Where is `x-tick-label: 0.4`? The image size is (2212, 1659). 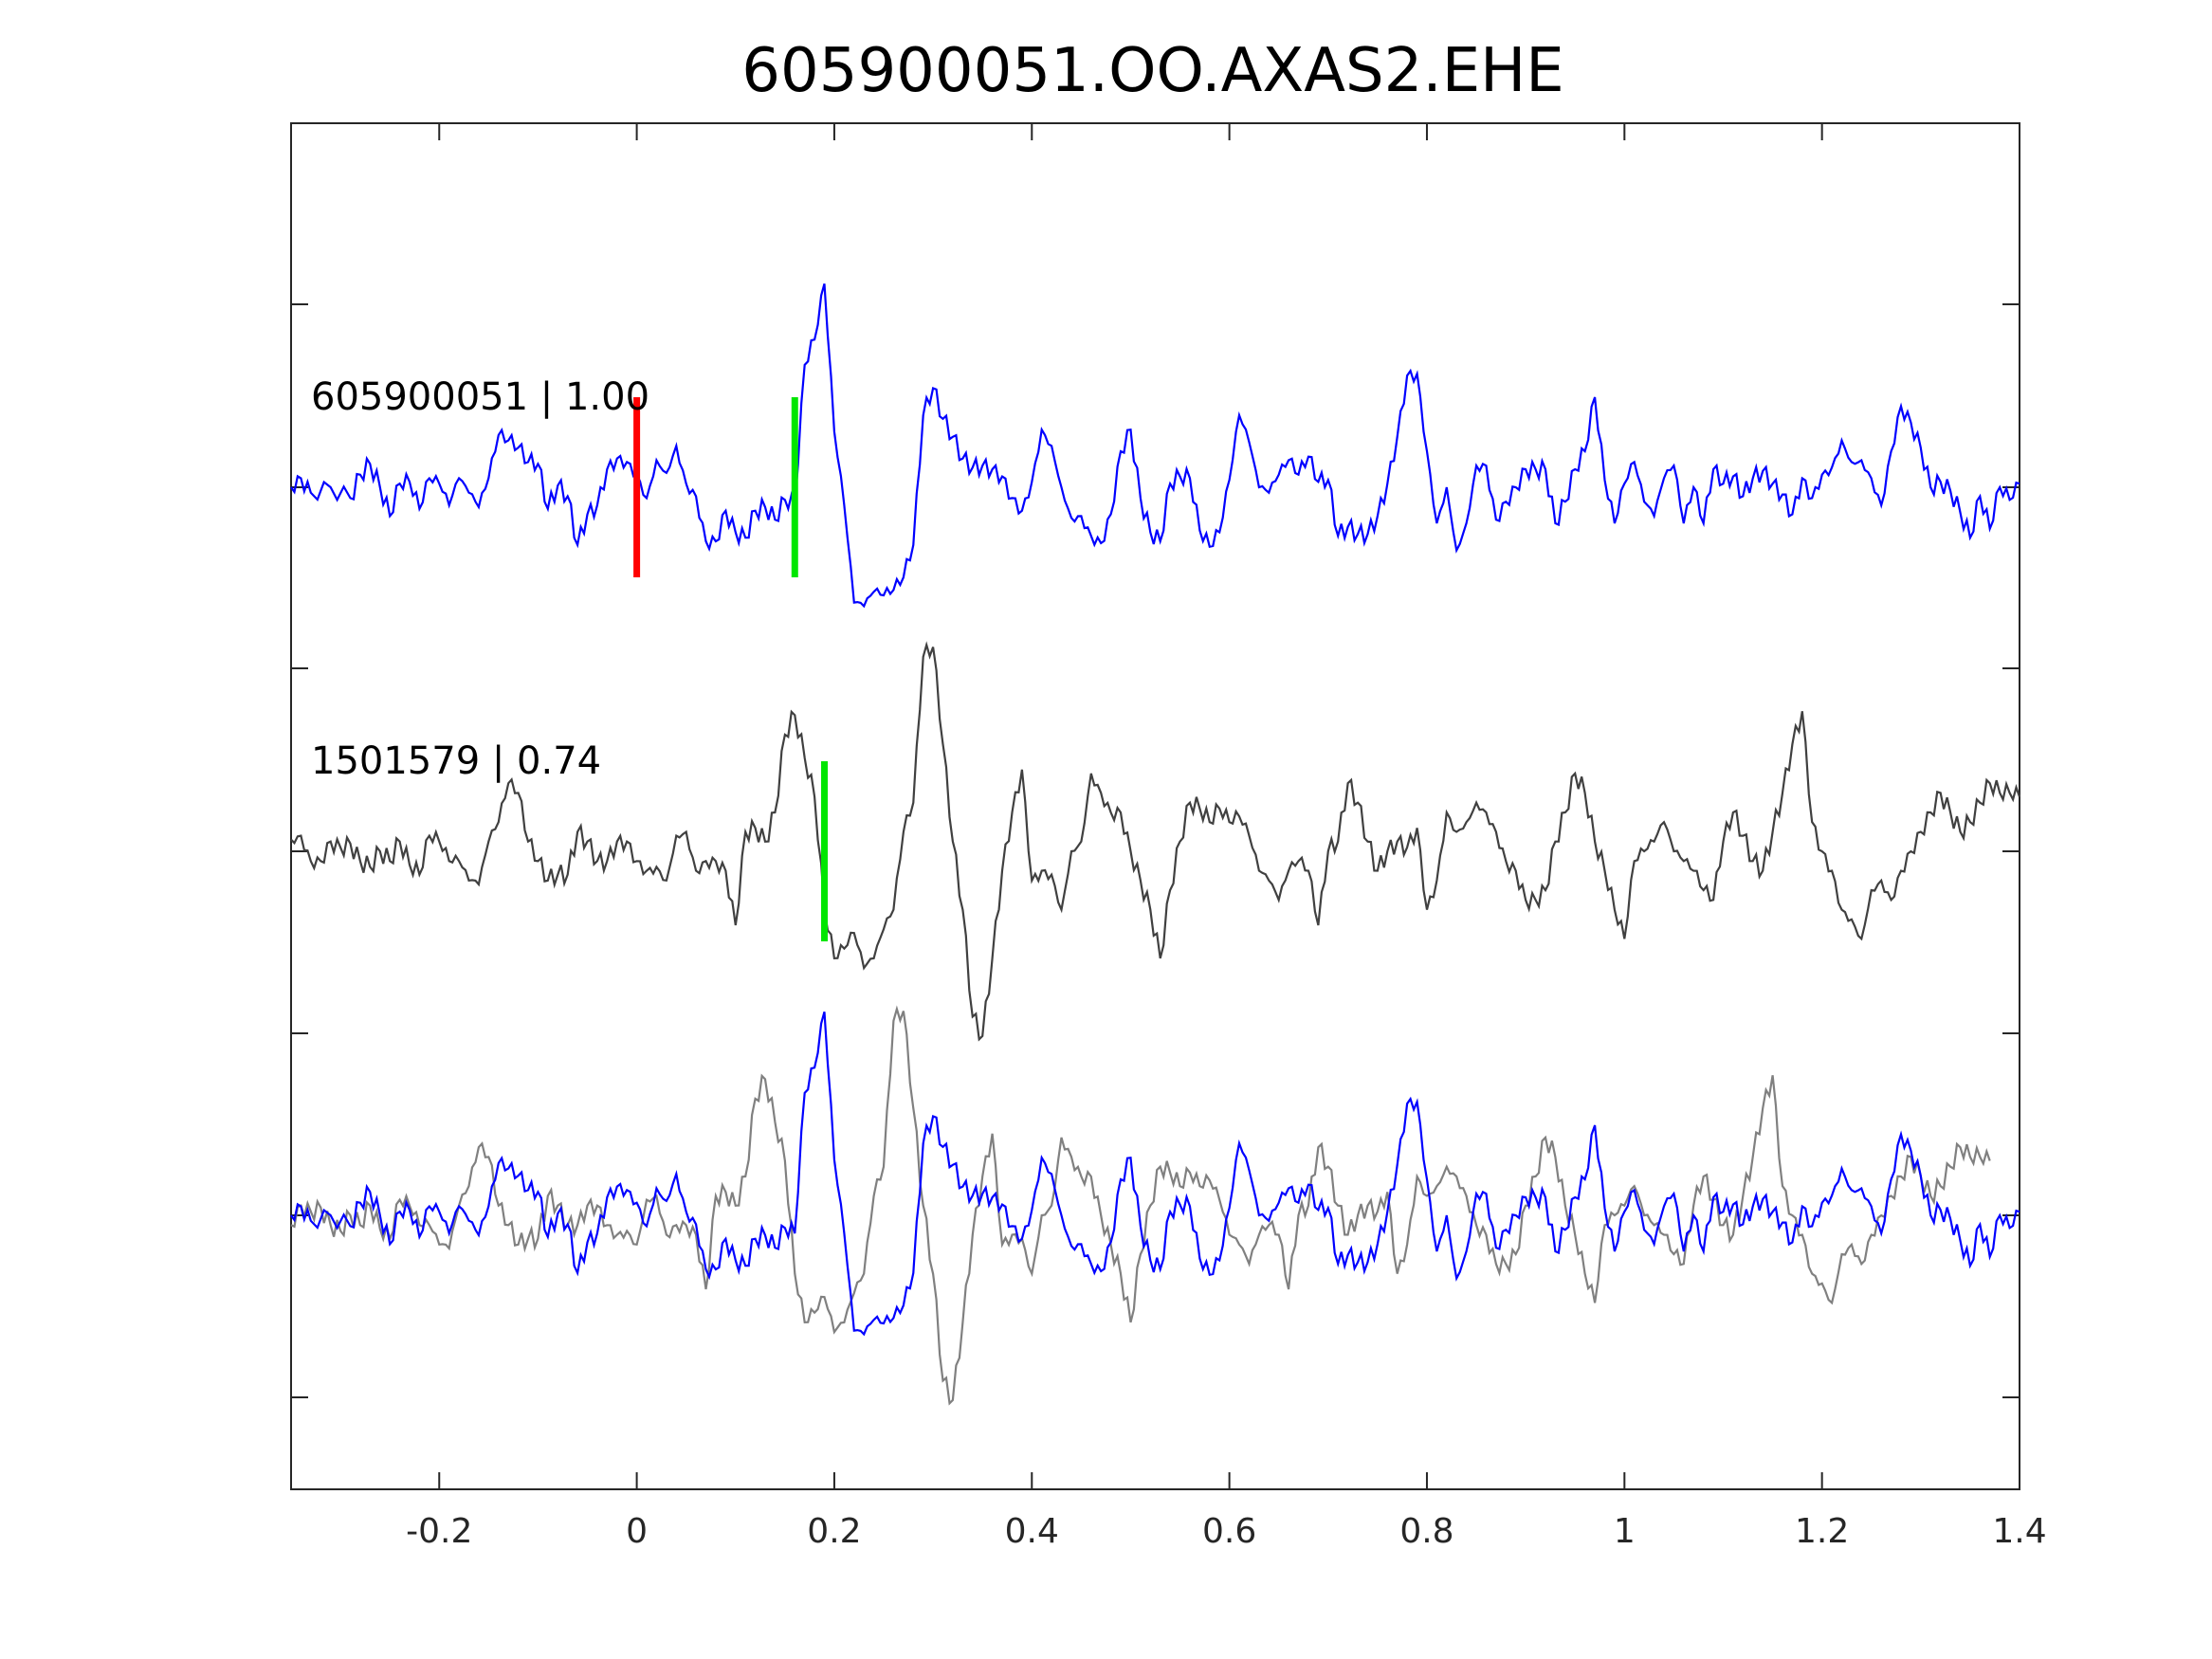 x-tick-label: 0.4 is located at coordinates (1032, 1531).